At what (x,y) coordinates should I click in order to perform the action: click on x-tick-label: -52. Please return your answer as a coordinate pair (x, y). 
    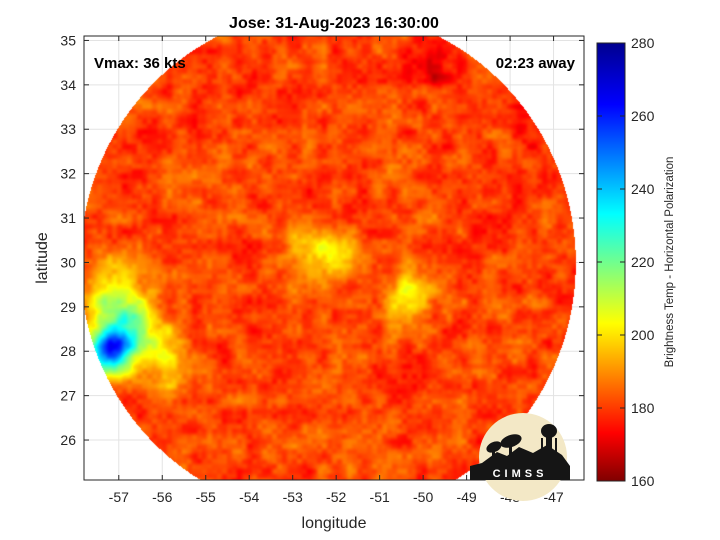
    Looking at the image, I should click on (336, 497).